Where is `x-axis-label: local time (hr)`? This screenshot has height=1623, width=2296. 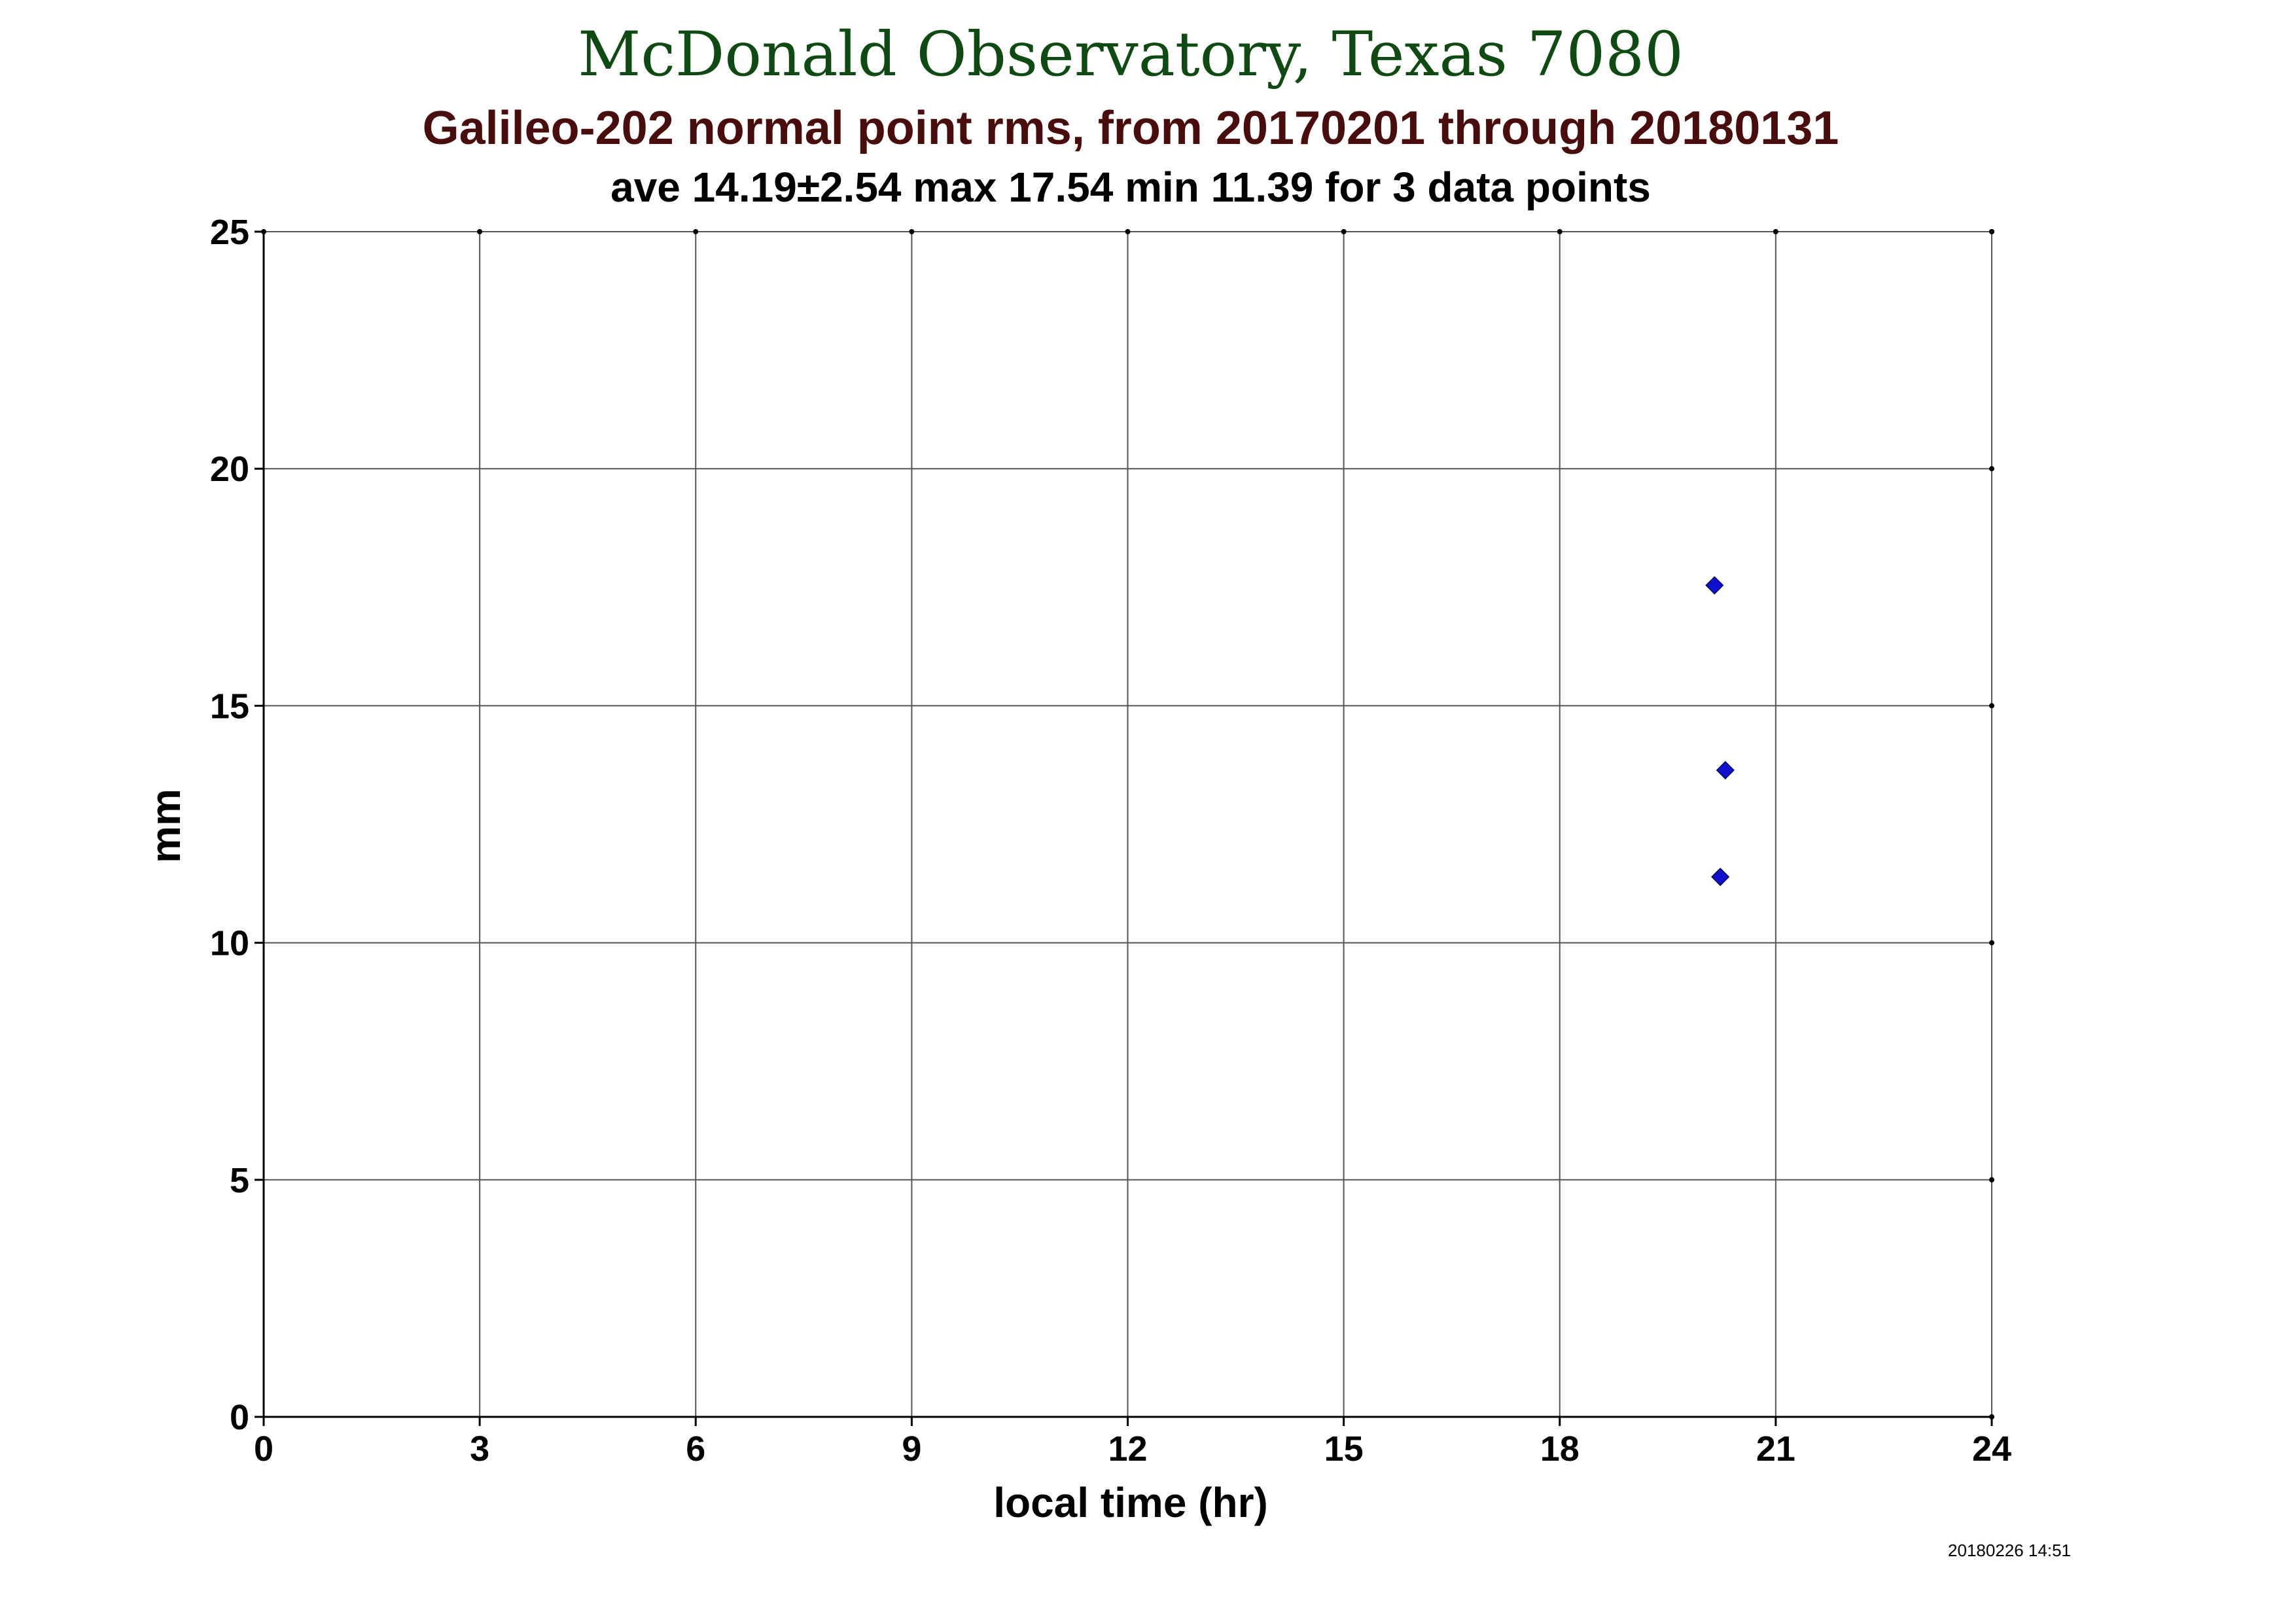 x-axis-label: local time (hr) is located at coordinates (1131, 1502).